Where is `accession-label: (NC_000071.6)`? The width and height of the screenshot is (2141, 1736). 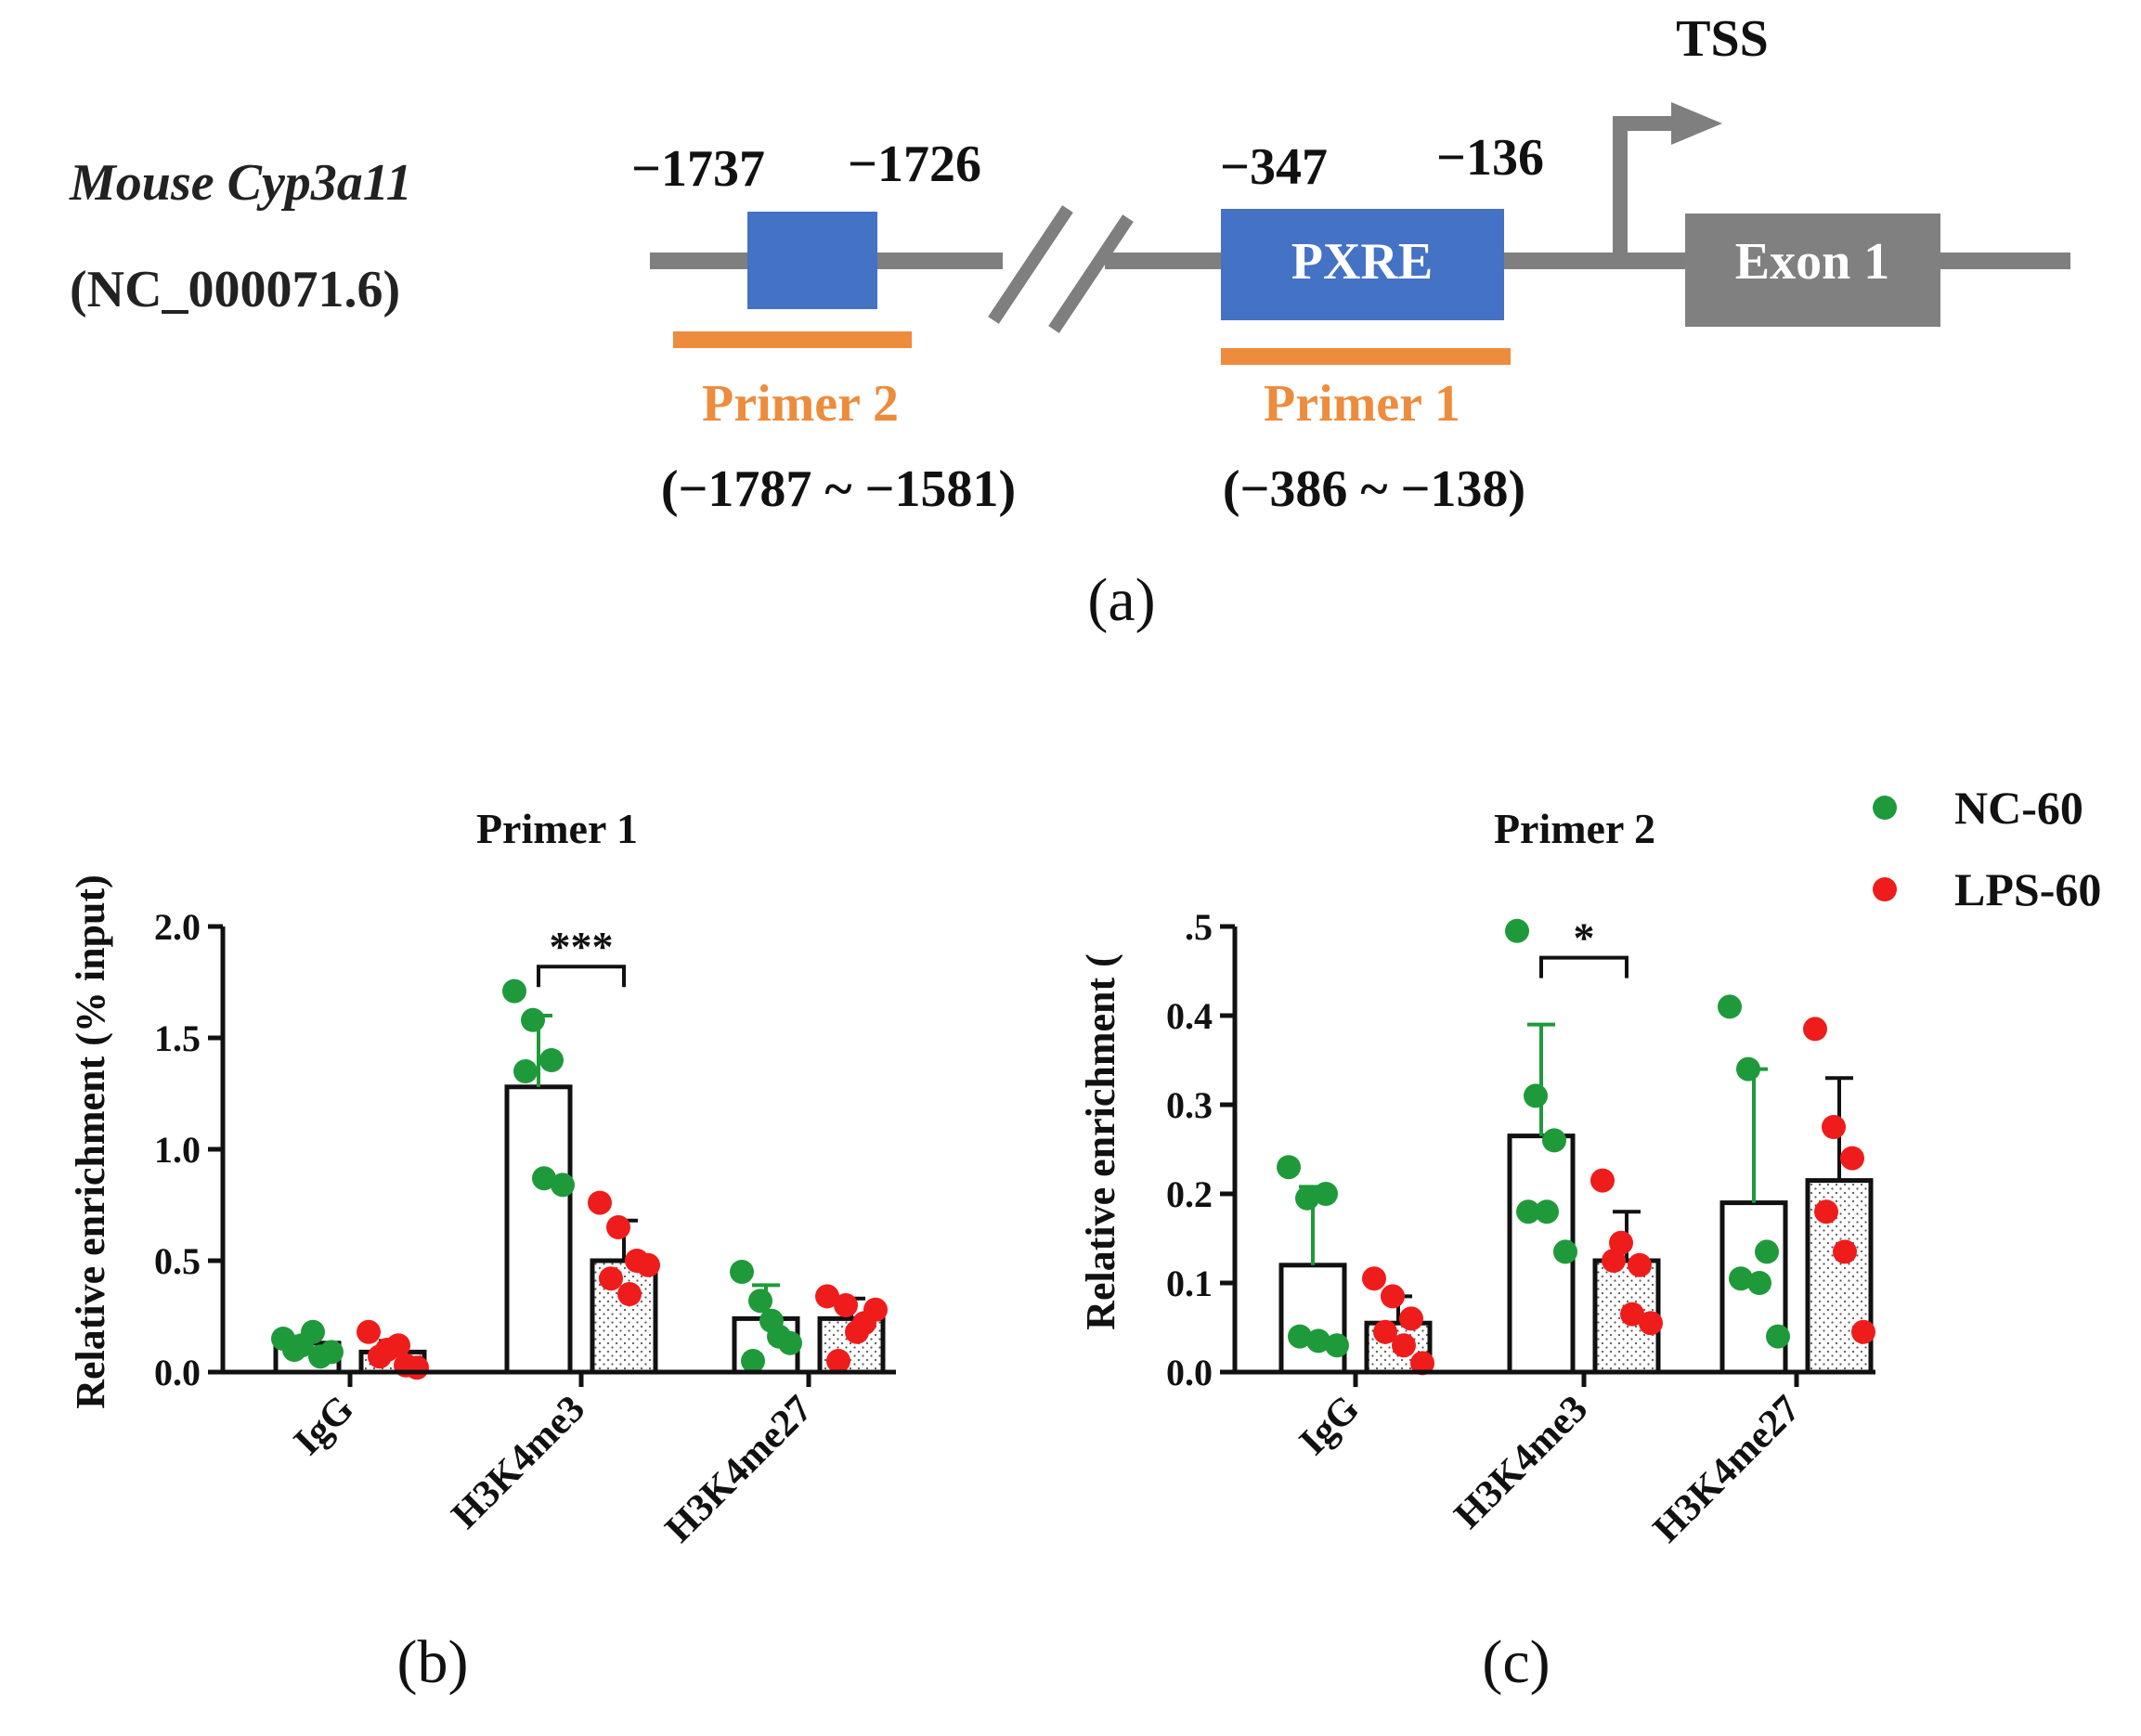
accession-label: (NC_000071.6) is located at coordinates (235, 289).